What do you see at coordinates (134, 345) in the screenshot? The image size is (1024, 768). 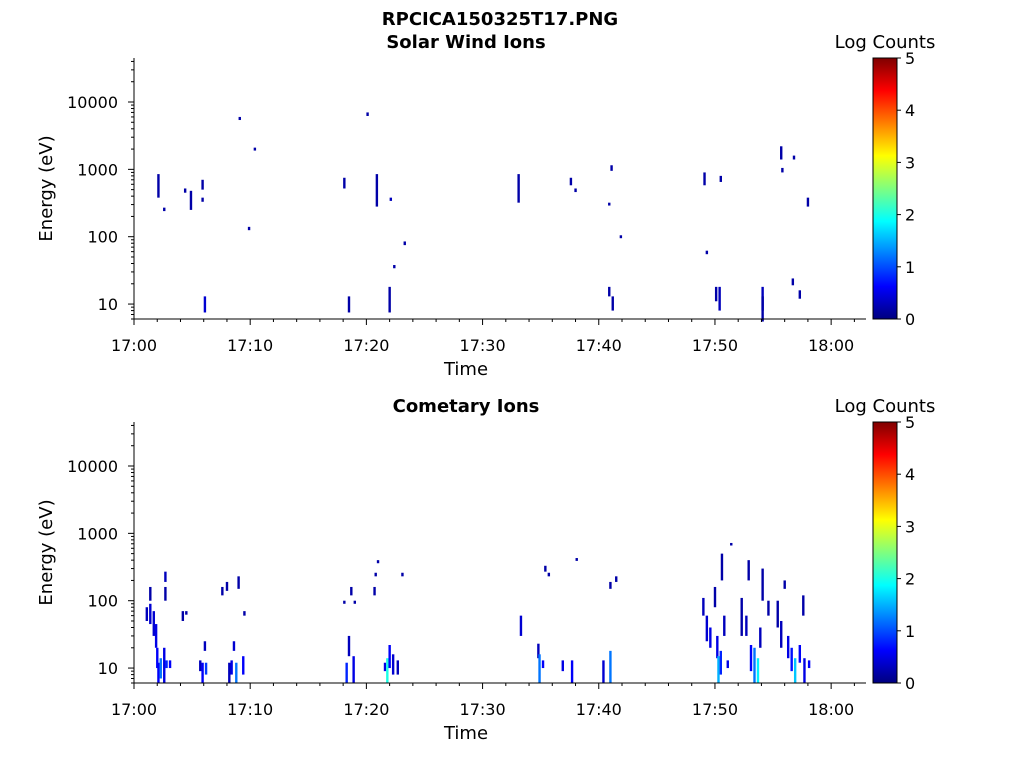 I see `x-tick-label: 17:00` at bounding box center [134, 345].